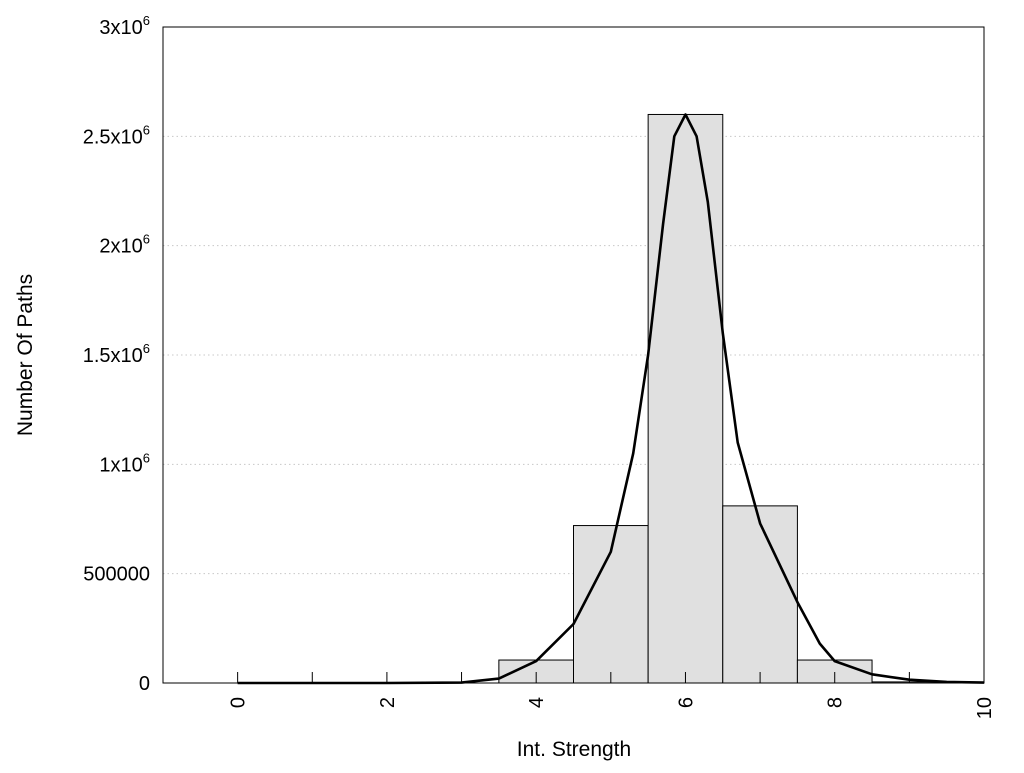  I want to click on x-tick-label: 0, so click(239, 702).